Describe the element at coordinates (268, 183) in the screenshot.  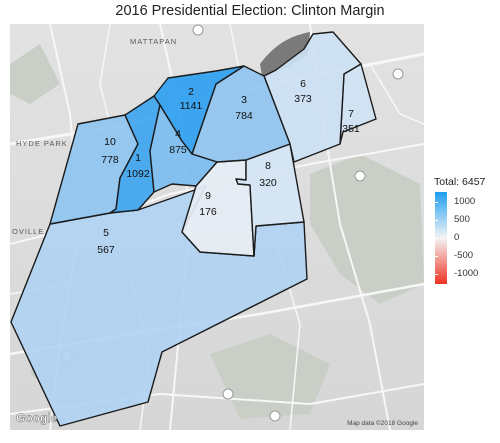
I see `precinct-8-value: 320` at that location.